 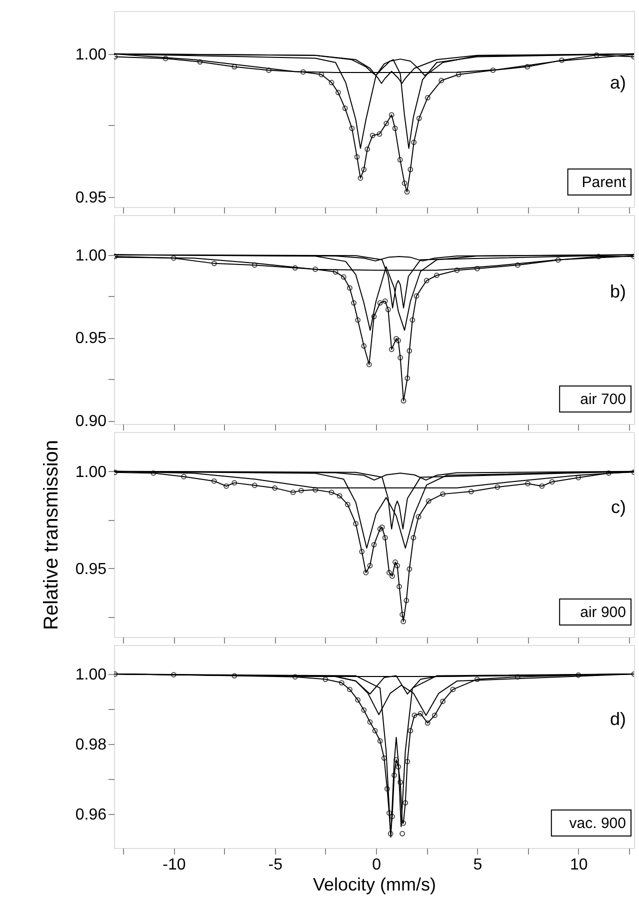 What do you see at coordinates (618, 506) in the screenshot?
I see `annotation: c)` at bounding box center [618, 506].